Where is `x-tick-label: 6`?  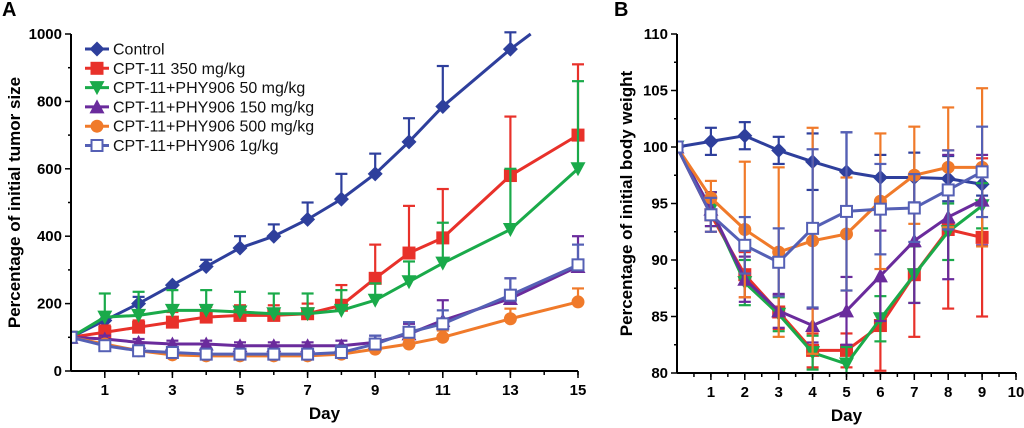 x-tick-label: 6 is located at coordinates (880, 392).